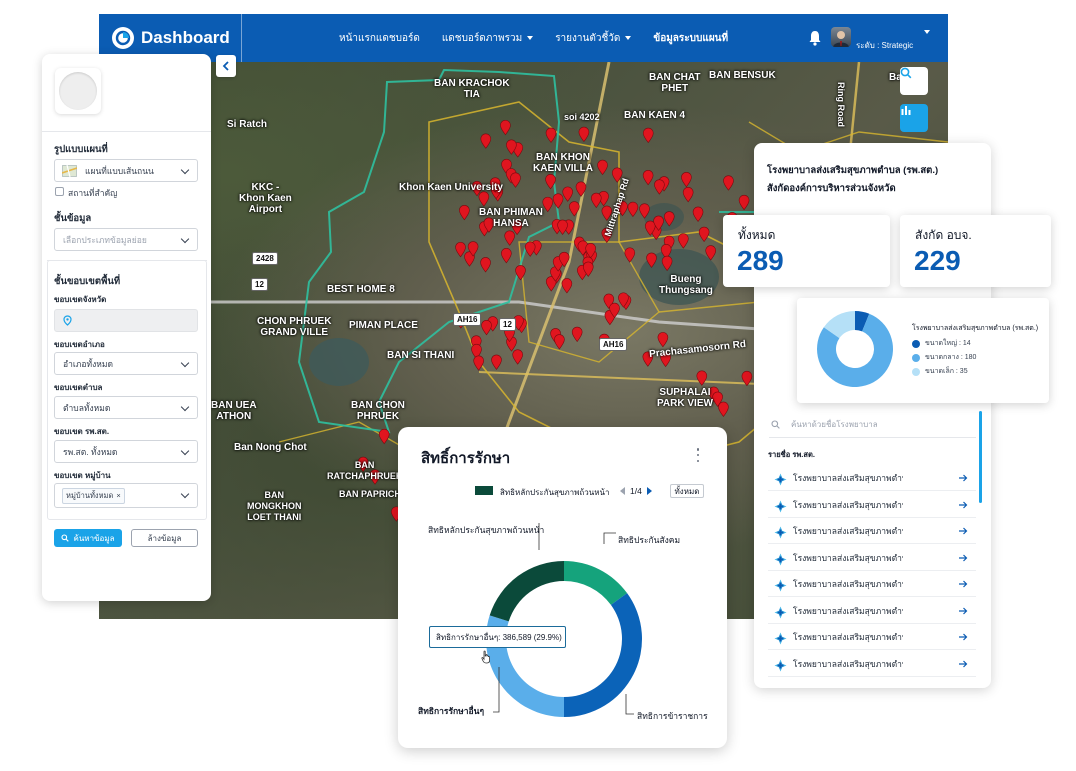 This screenshot has height=771, width=1076. What do you see at coordinates (126, 495) in the screenshot?
I see `village-select: หมู่บ้านทั้งหมด ×` at bounding box center [126, 495].